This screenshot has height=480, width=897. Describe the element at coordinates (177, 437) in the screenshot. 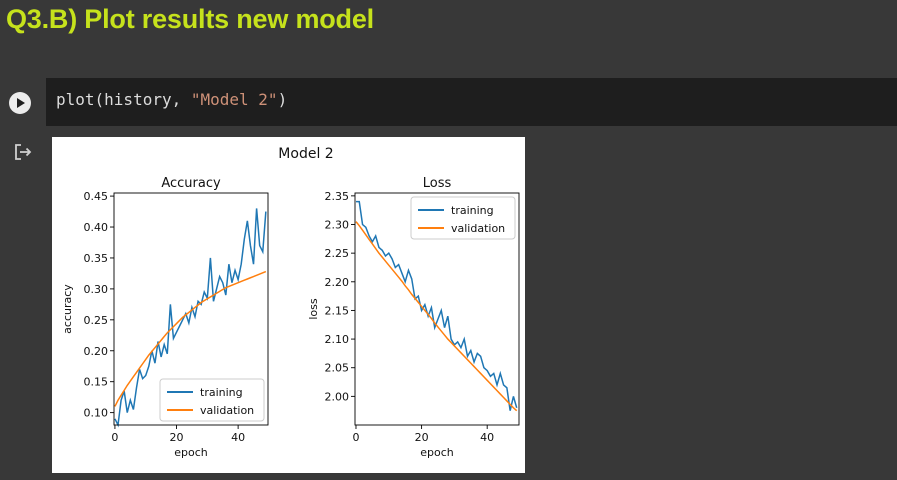

I see `accuracy-xtick-label: 20` at that location.